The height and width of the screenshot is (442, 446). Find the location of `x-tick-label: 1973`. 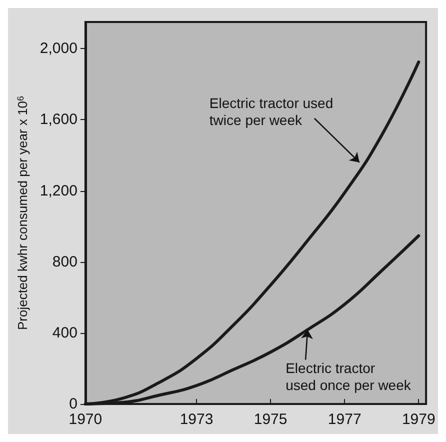

x-tick-label: 1973 is located at coordinates (197, 419).